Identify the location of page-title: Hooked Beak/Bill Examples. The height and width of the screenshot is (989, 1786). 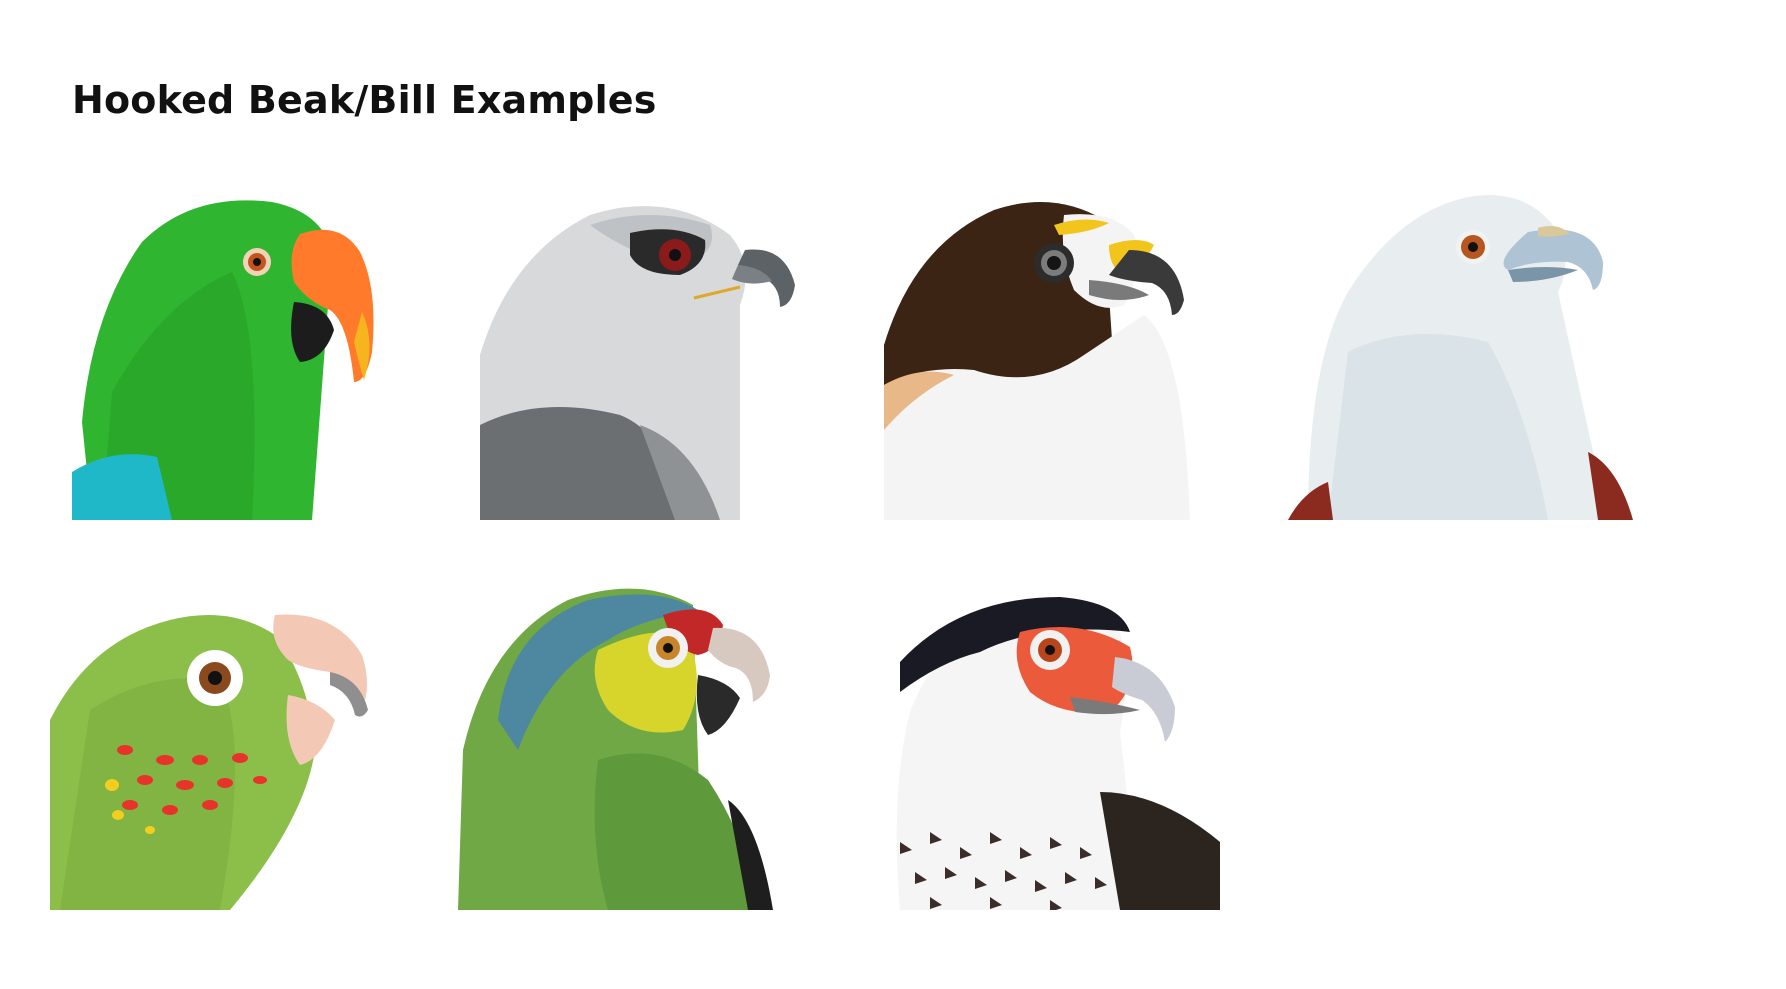
(364, 100).